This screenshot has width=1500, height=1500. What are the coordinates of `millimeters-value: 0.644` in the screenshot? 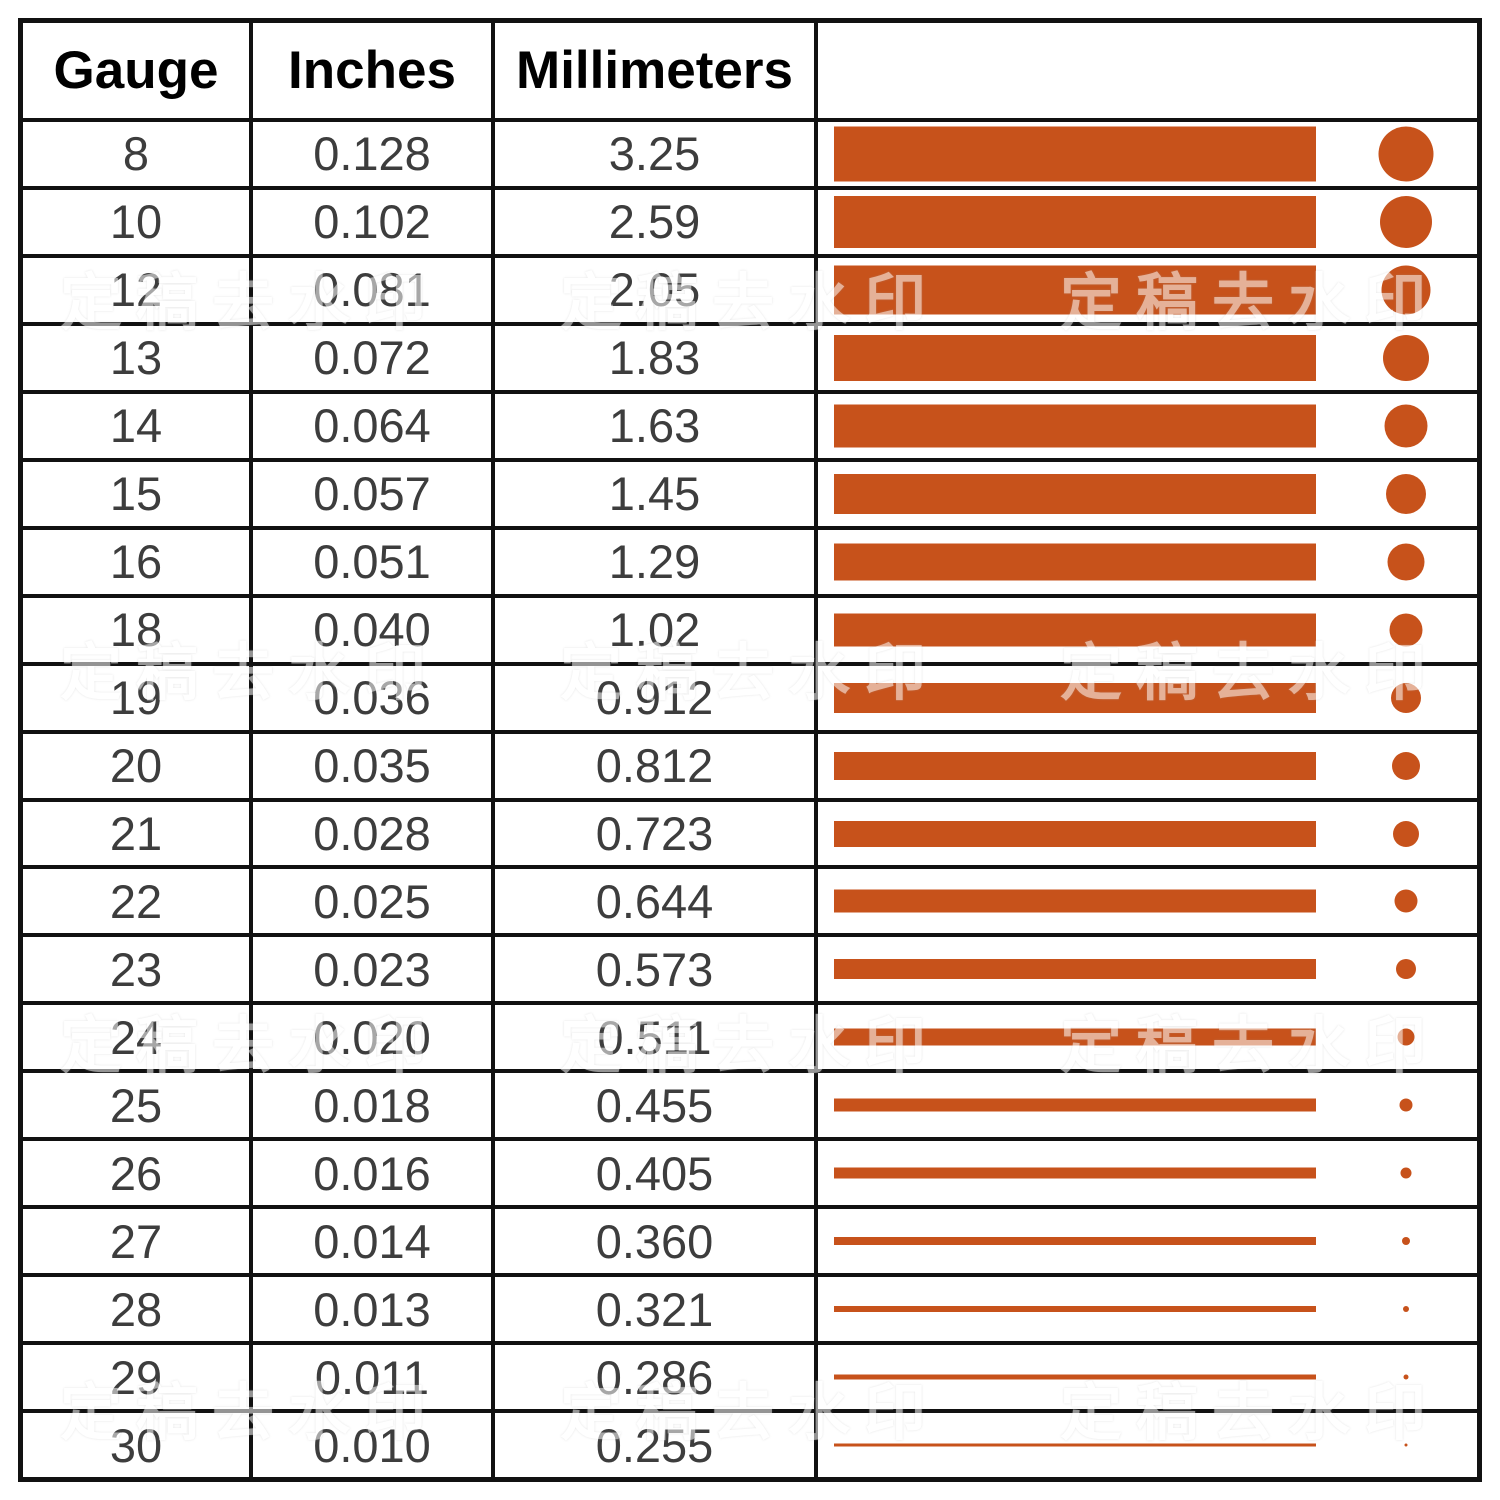 It's located at (656, 901).